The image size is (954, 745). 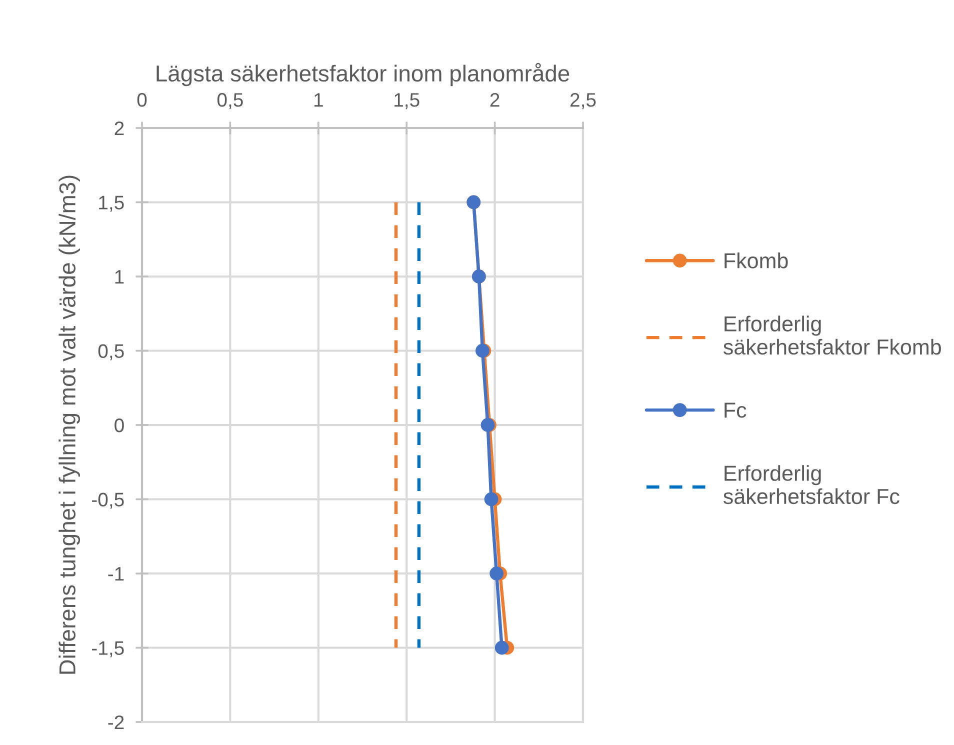 What do you see at coordinates (583, 101) in the screenshot?
I see `x-tick-label: 2,5` at bounding box center [583, 101].